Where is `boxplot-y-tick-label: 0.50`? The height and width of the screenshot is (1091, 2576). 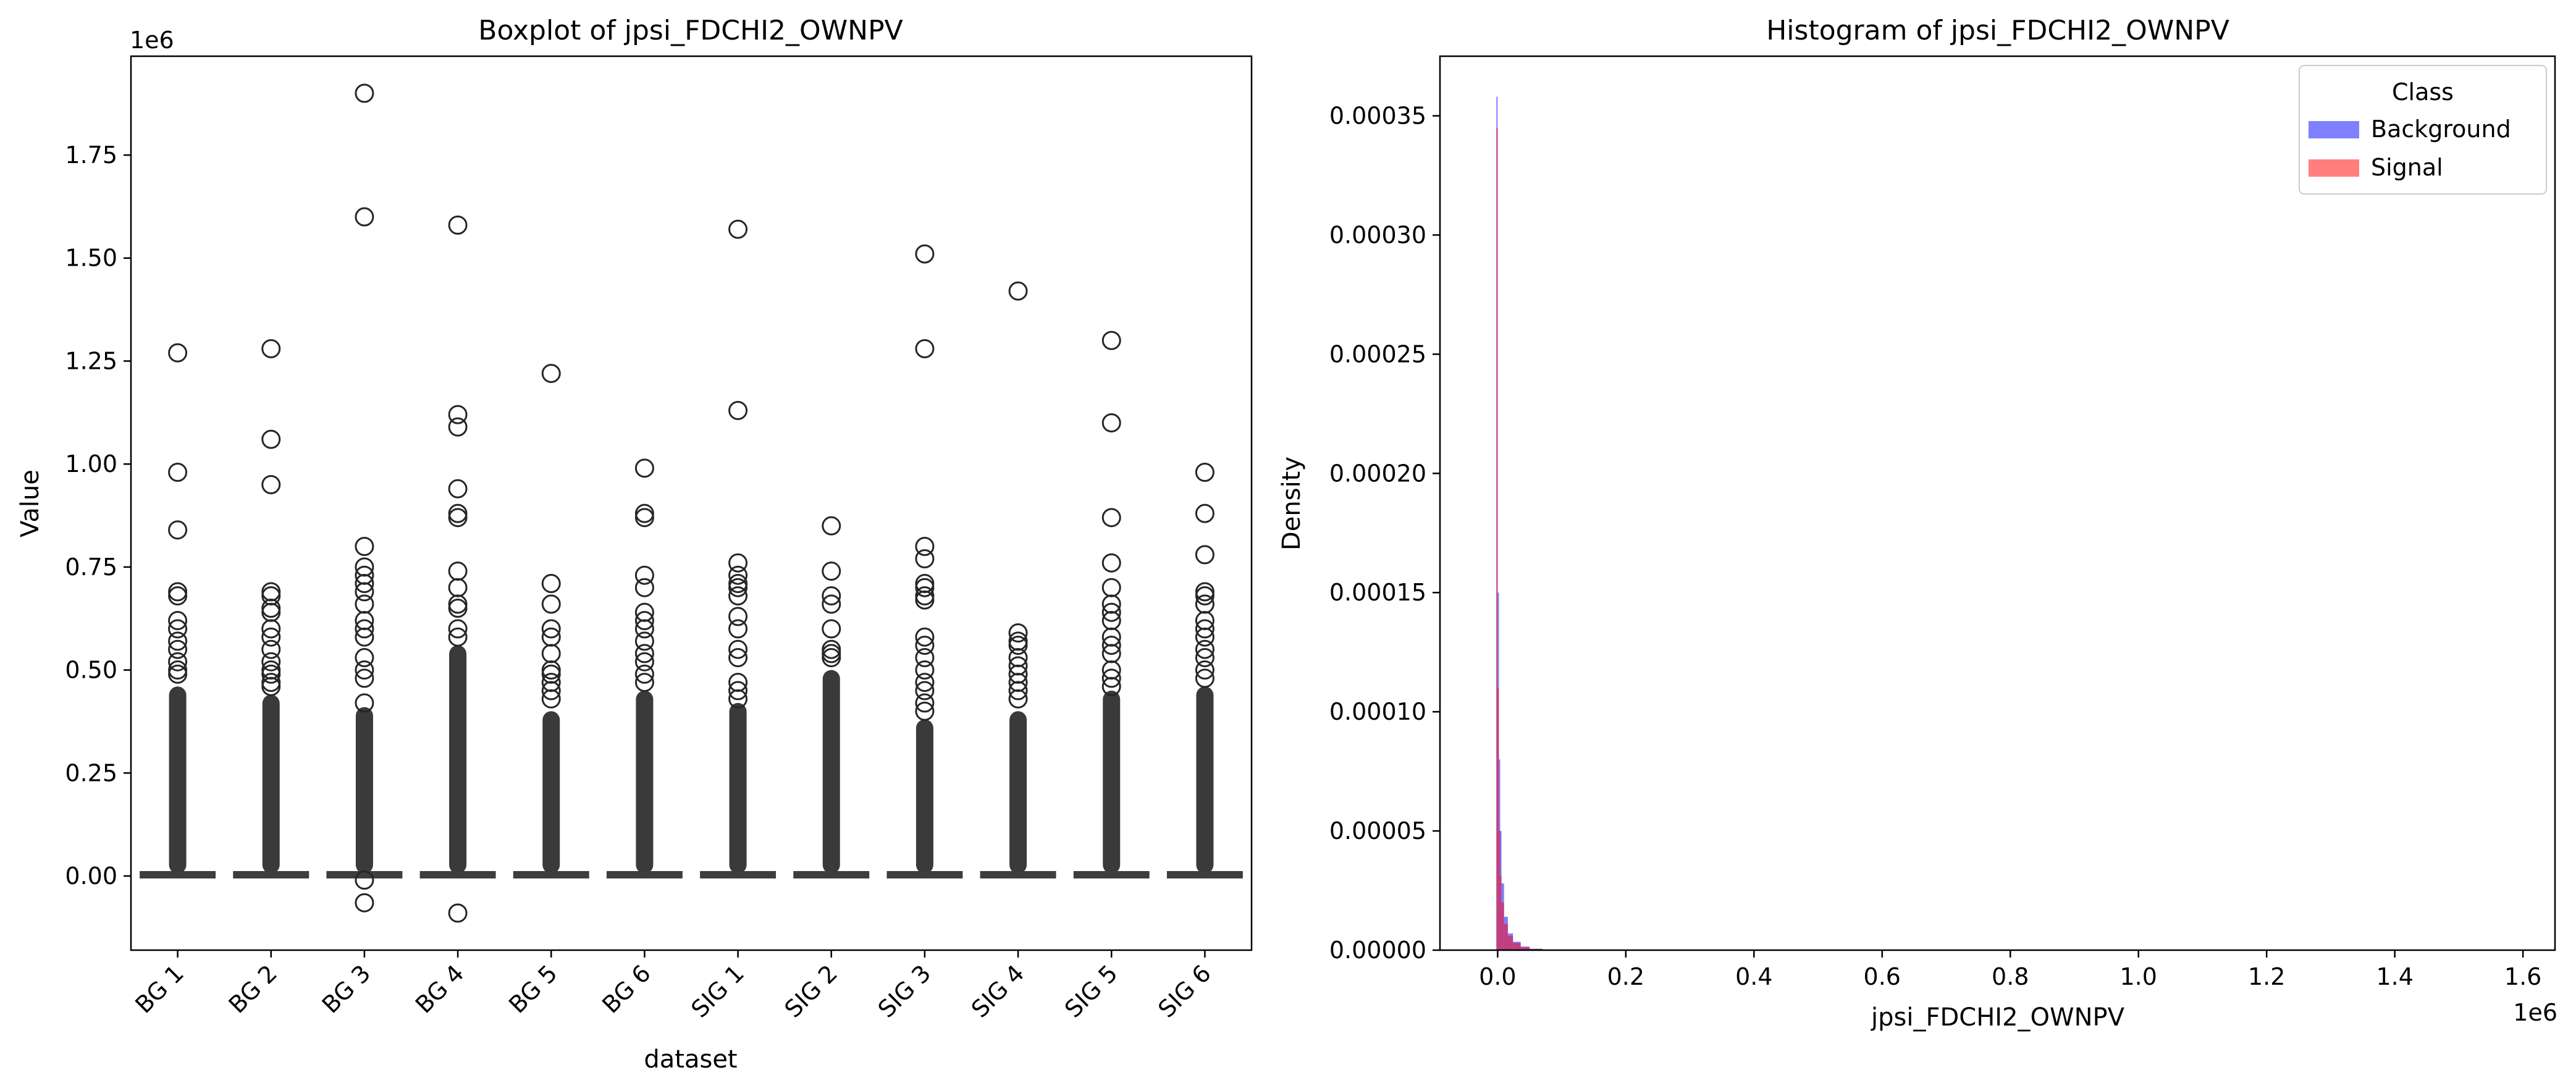
boxplot-y-tick-label: 0.50 is located at coordinates (91, 670).